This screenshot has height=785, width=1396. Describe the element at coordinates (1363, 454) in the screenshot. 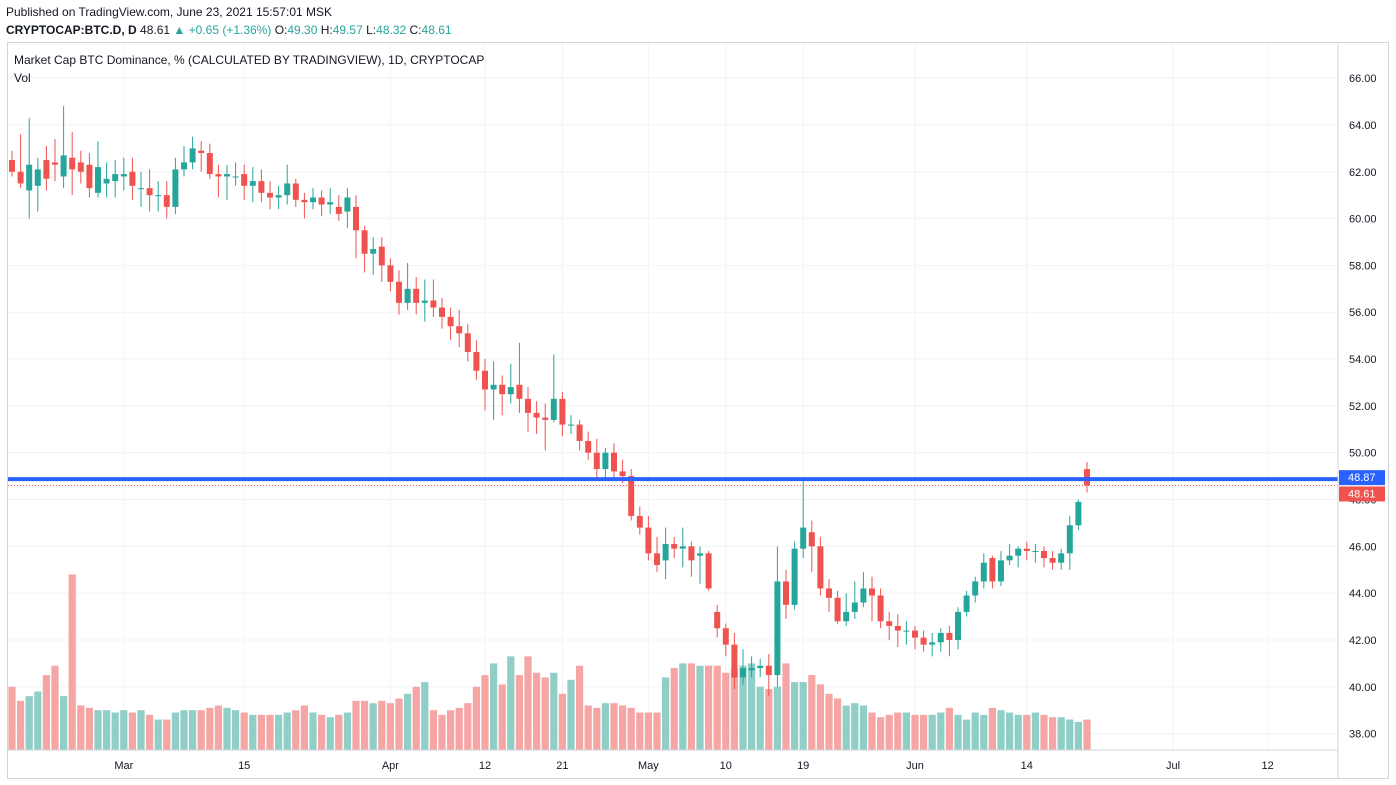

I see `y-tick-label: 50.00` at that location.